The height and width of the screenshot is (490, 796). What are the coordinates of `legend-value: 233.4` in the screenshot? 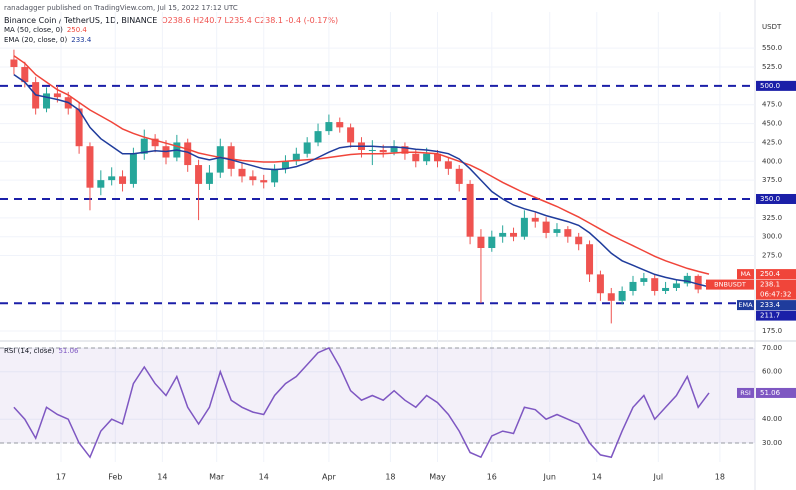 It's located at (81, 40).